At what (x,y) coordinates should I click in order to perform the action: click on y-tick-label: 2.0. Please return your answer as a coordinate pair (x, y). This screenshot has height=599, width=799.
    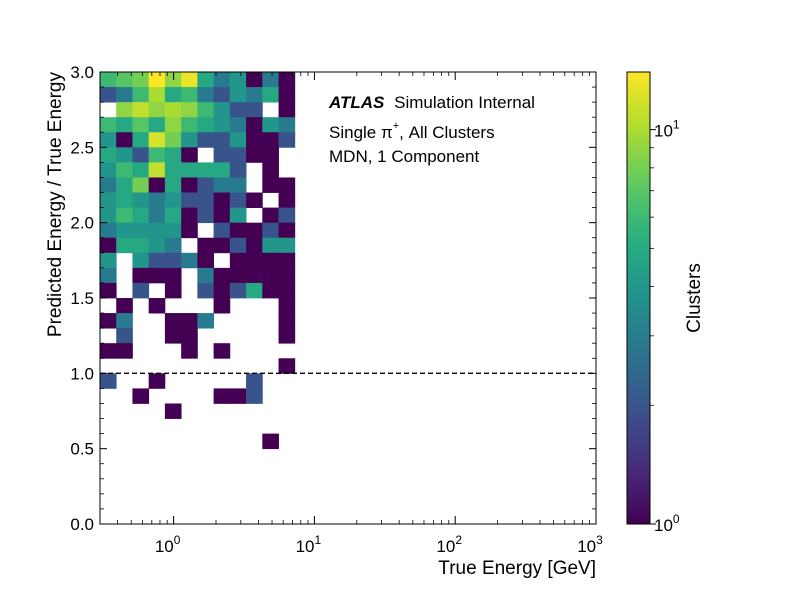
    Looking at the image, I should click on (82, 223).